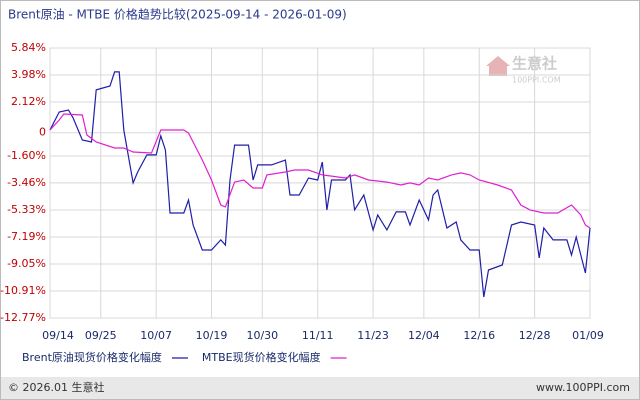  I want to click on x-tick-label: 09/25, so click(101, 335).